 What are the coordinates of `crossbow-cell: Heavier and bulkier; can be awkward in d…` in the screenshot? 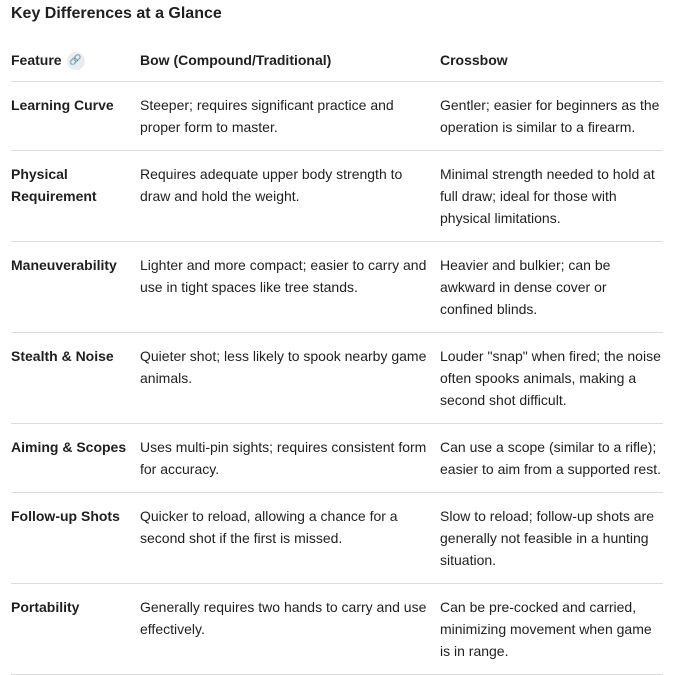 It's located at (525, 287).